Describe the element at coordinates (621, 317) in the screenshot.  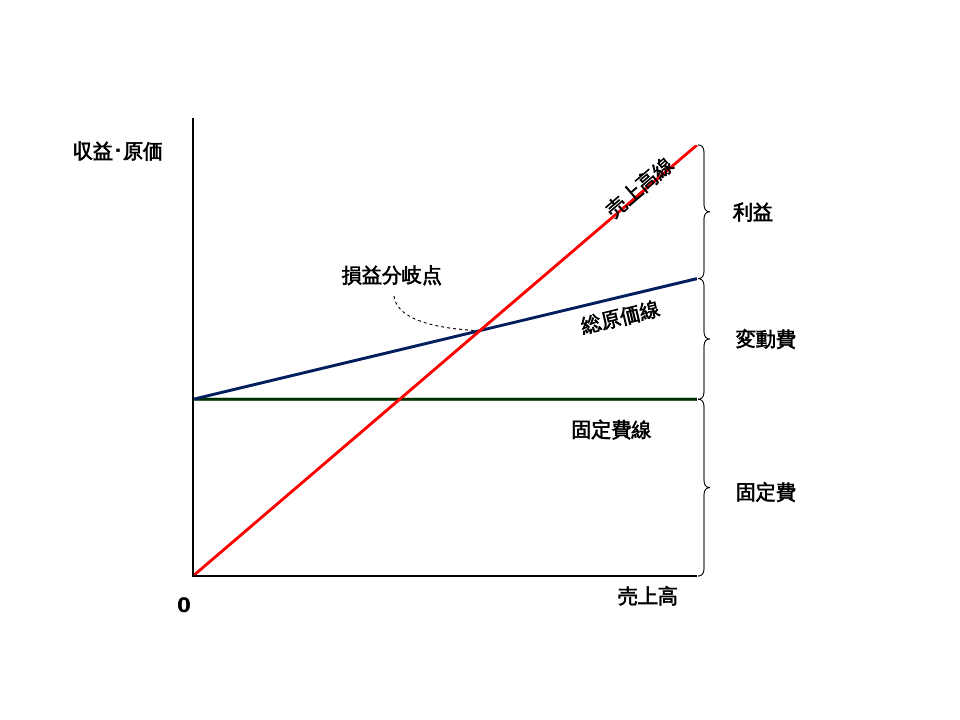
I see `text: 総原価線` at that location.